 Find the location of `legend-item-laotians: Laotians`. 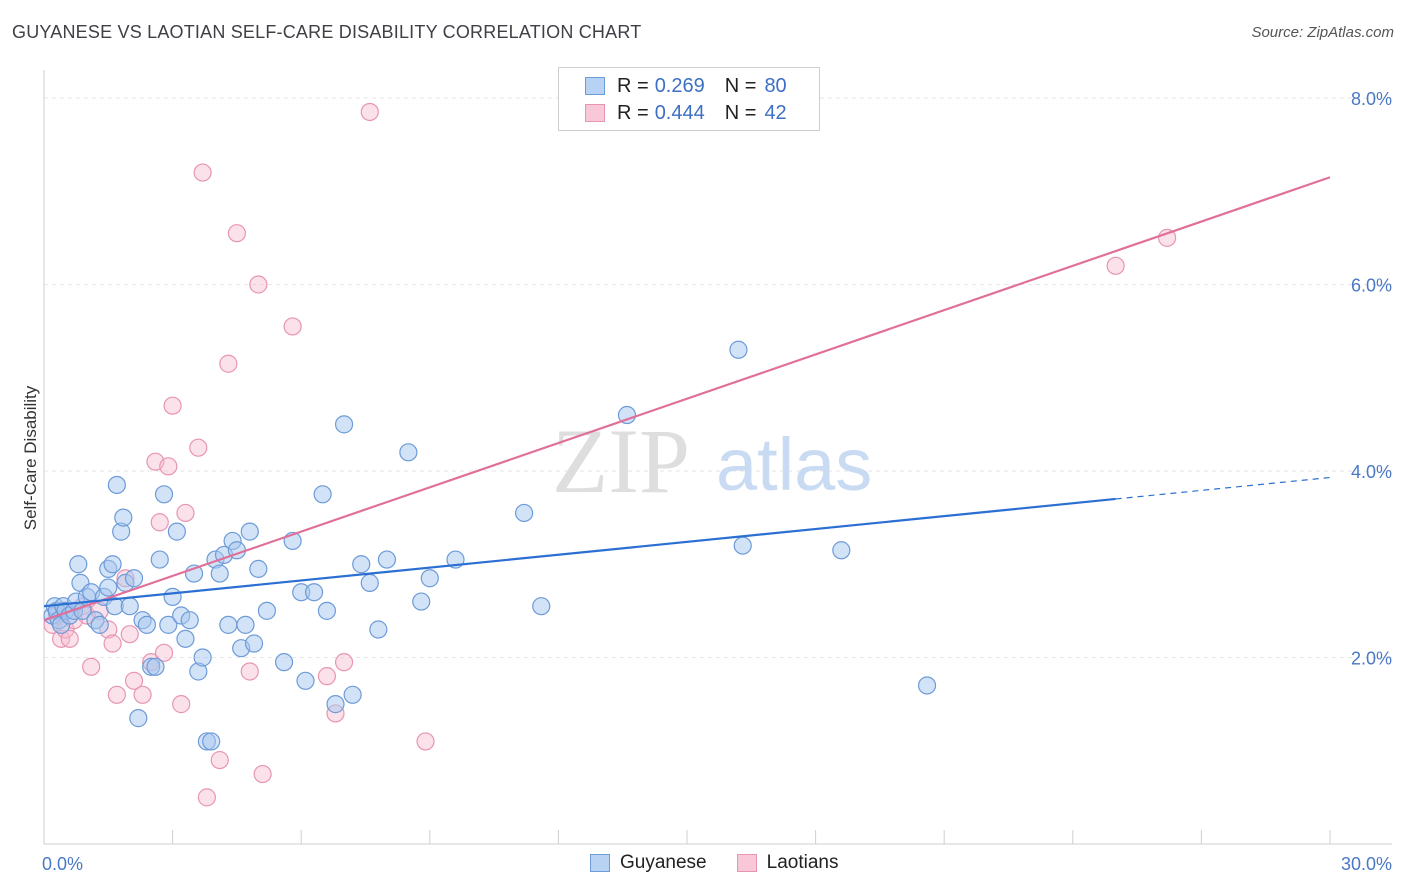

legend-item-laotians: Laotians is located at coordinates (787, 863).